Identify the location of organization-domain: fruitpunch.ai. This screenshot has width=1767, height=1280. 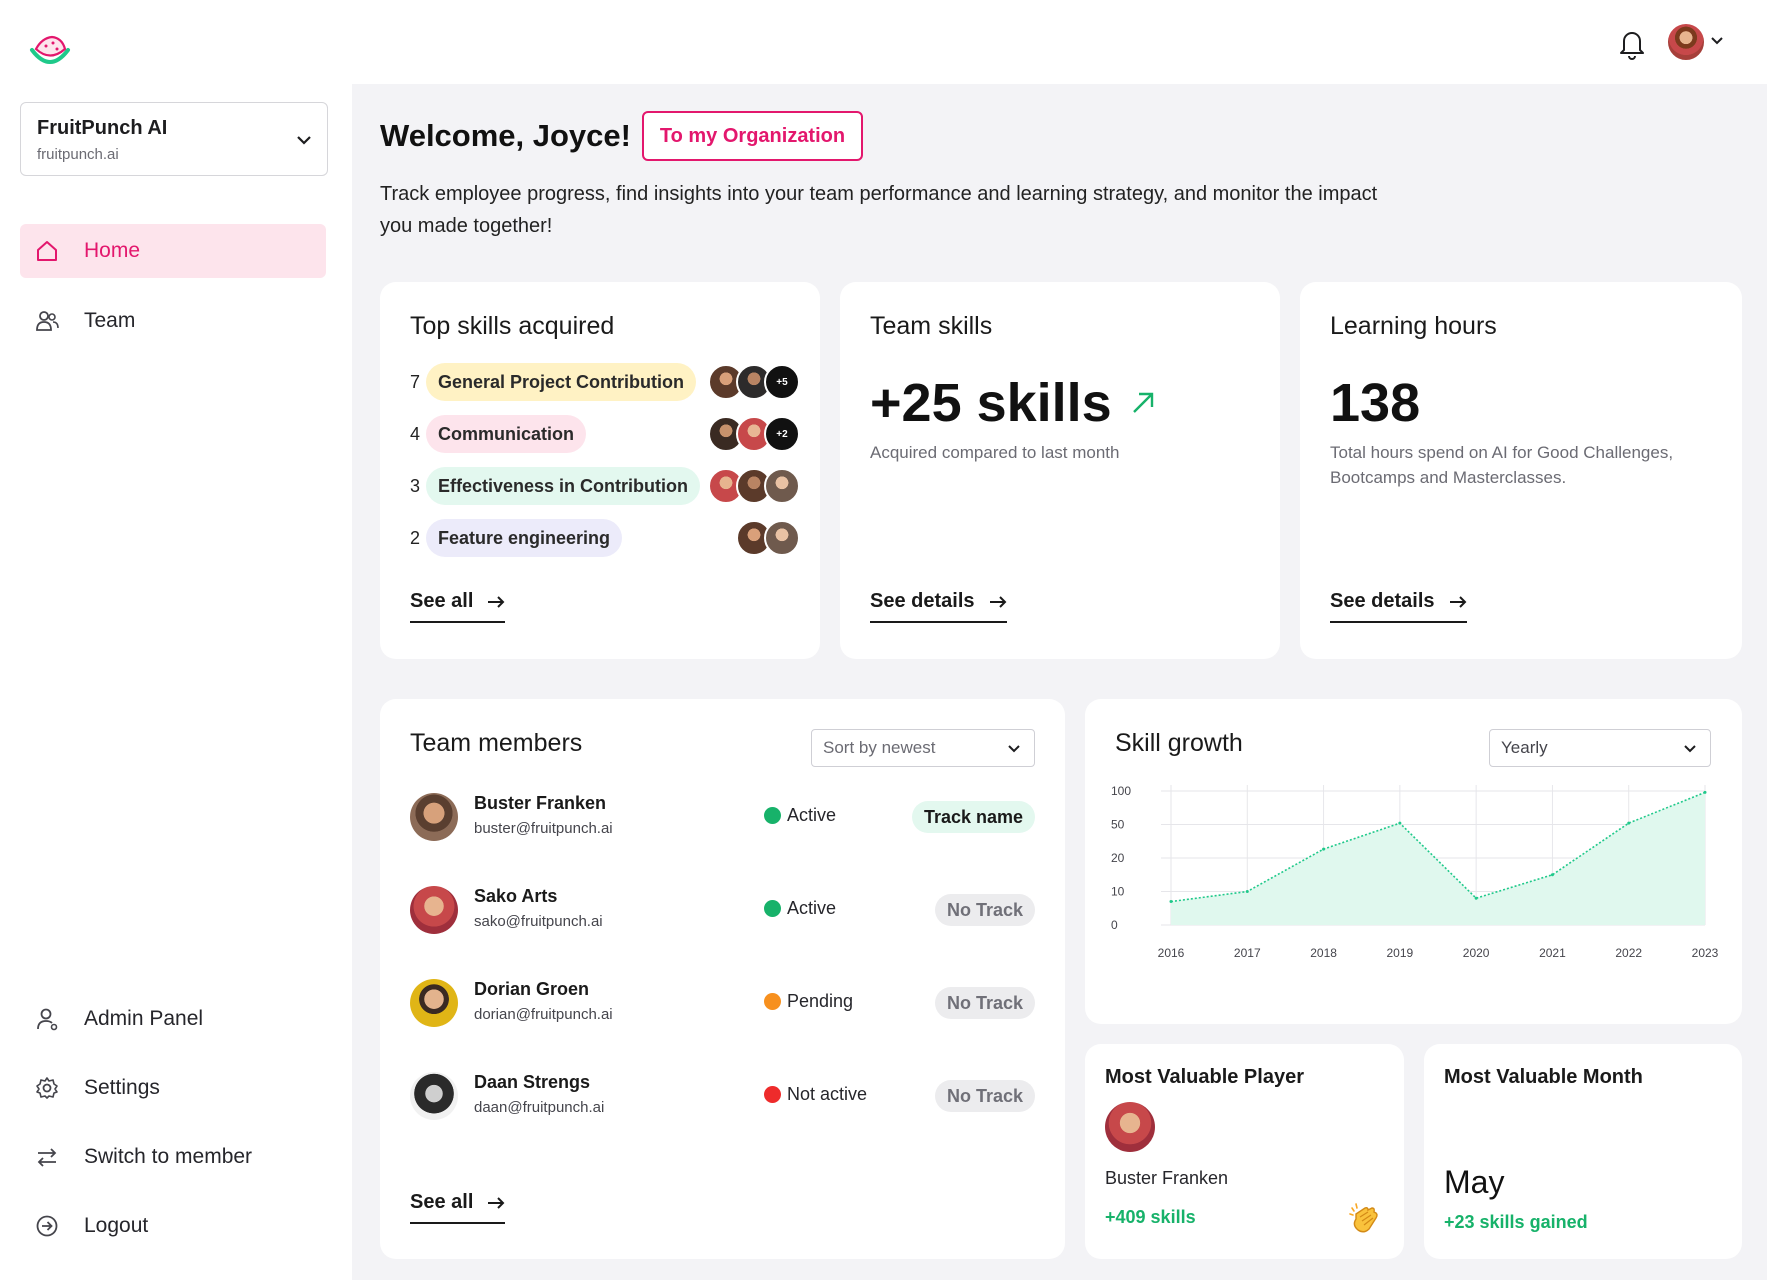
(78, 154).